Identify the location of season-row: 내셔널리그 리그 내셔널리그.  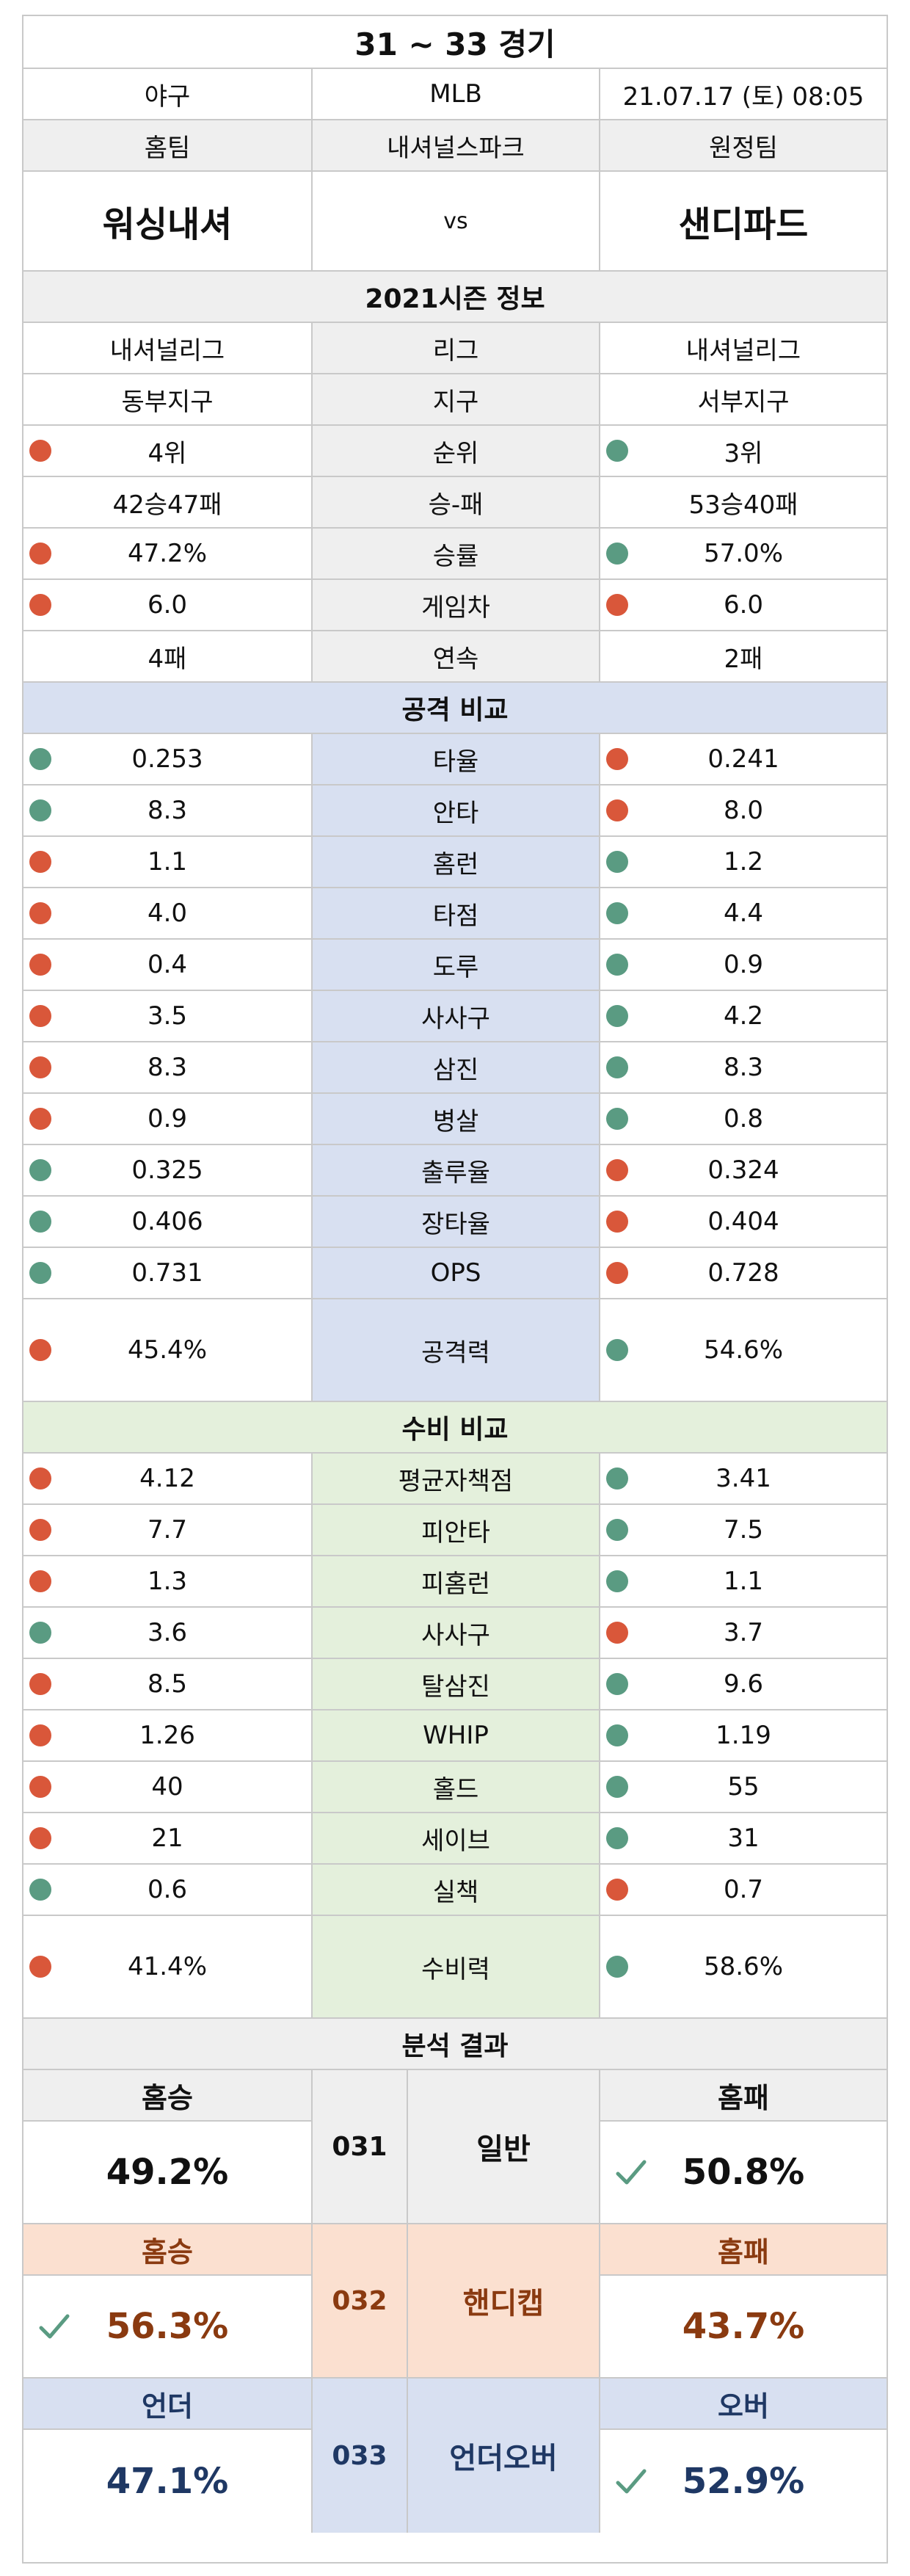
(455, 348).